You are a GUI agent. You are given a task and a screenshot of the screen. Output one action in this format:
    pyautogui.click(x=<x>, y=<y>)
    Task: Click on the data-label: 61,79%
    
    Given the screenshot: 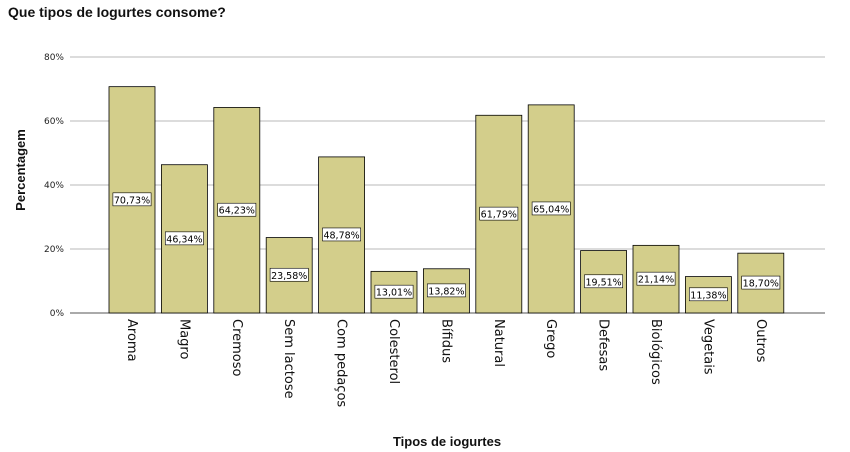 What is the action you would take?
    pyautogui.click(x=499, y=215)
    